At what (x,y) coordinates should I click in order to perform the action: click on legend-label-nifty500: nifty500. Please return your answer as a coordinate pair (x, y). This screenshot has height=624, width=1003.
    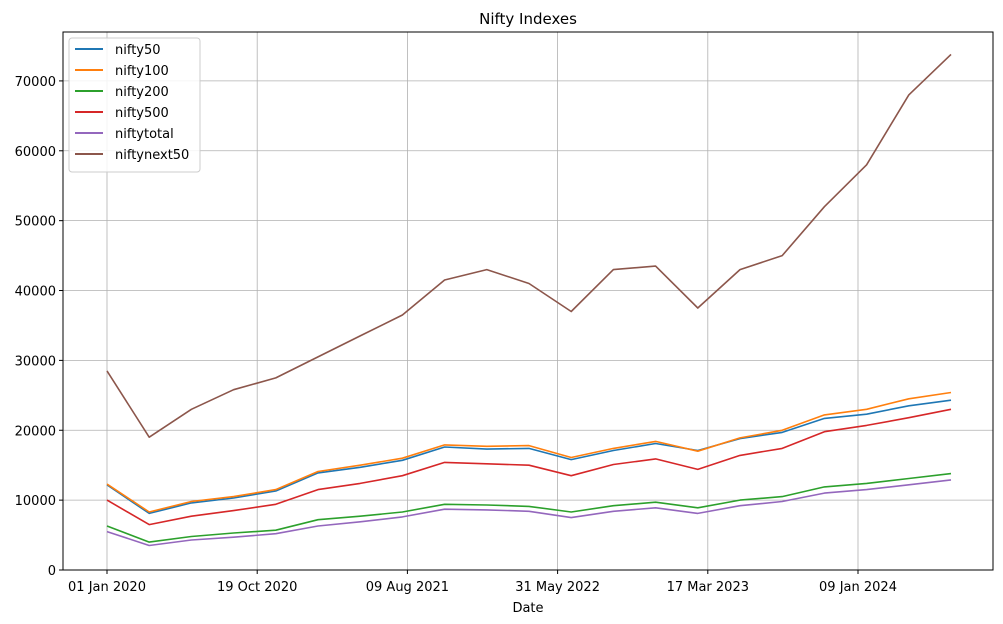
    Looking at the image, I should click on (142, 113).